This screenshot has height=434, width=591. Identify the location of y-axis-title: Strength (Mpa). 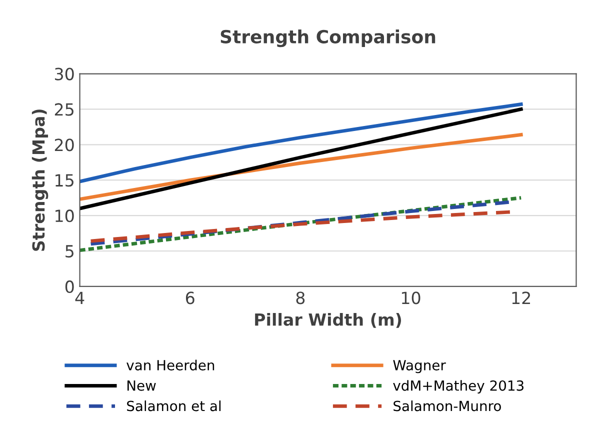
(40, 180).